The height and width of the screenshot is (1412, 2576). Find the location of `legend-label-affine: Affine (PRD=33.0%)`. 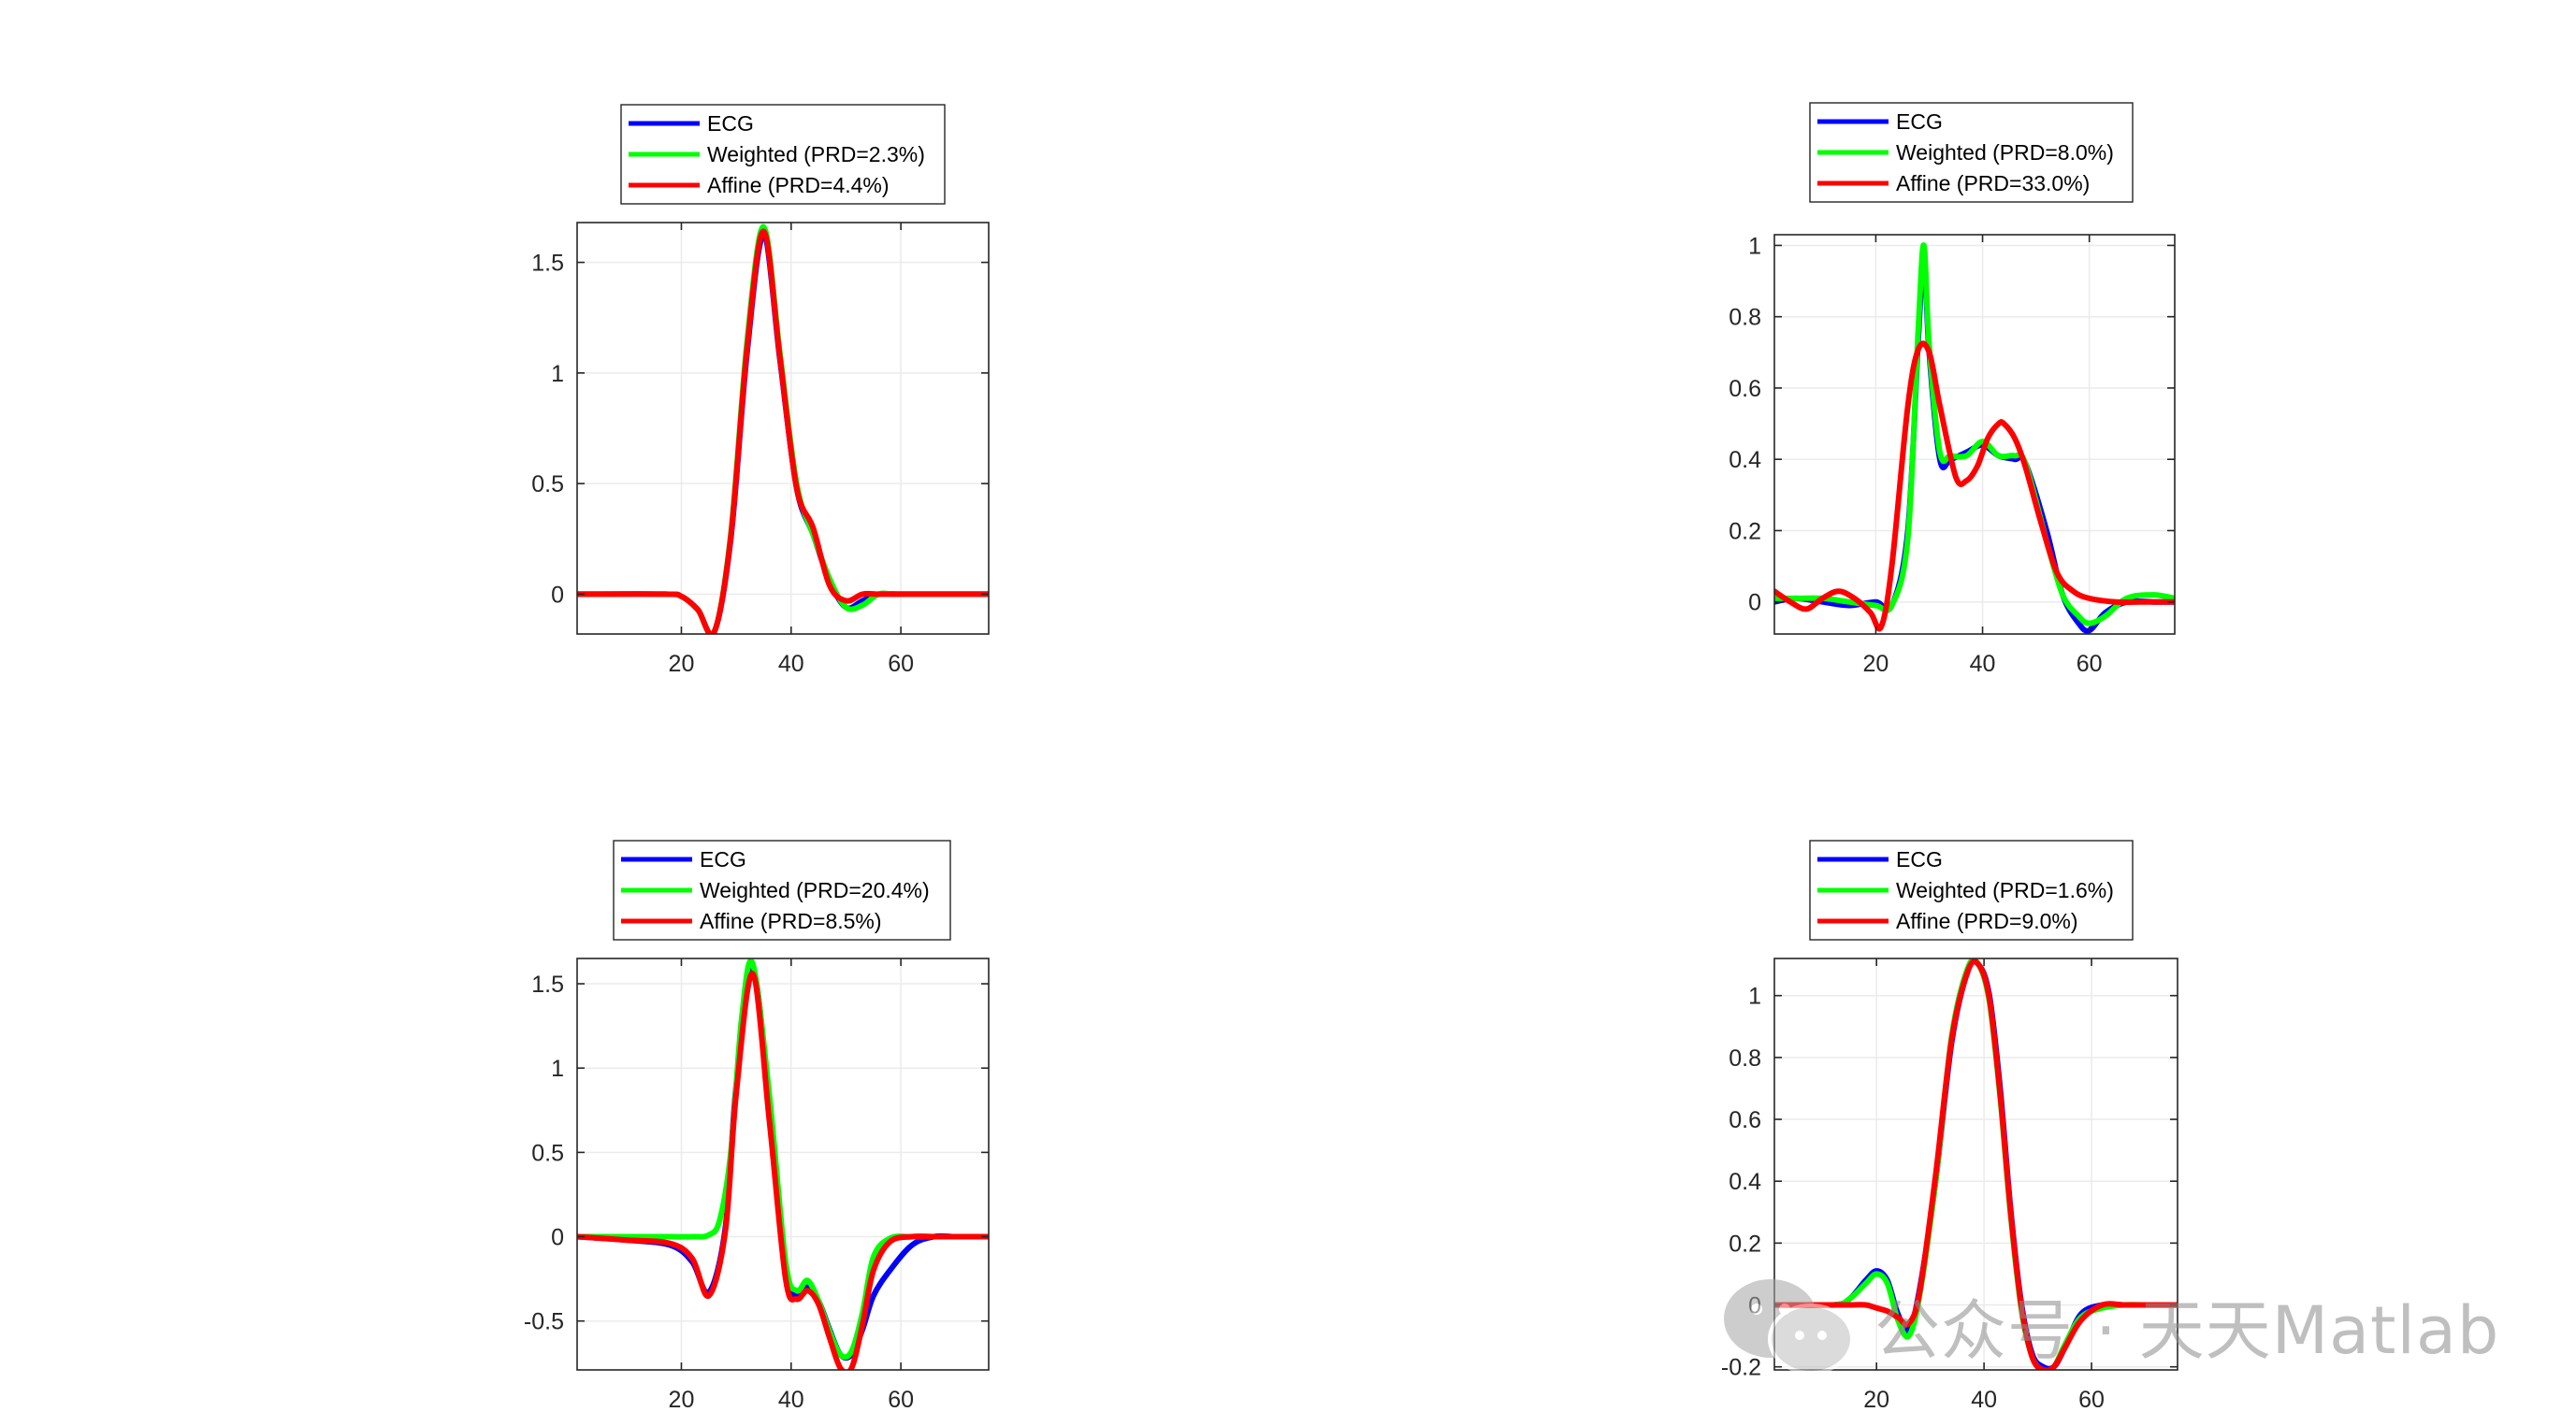

legend-label-affine: Affine (PRD=33.0%) is located at coordinates (1993, 183).